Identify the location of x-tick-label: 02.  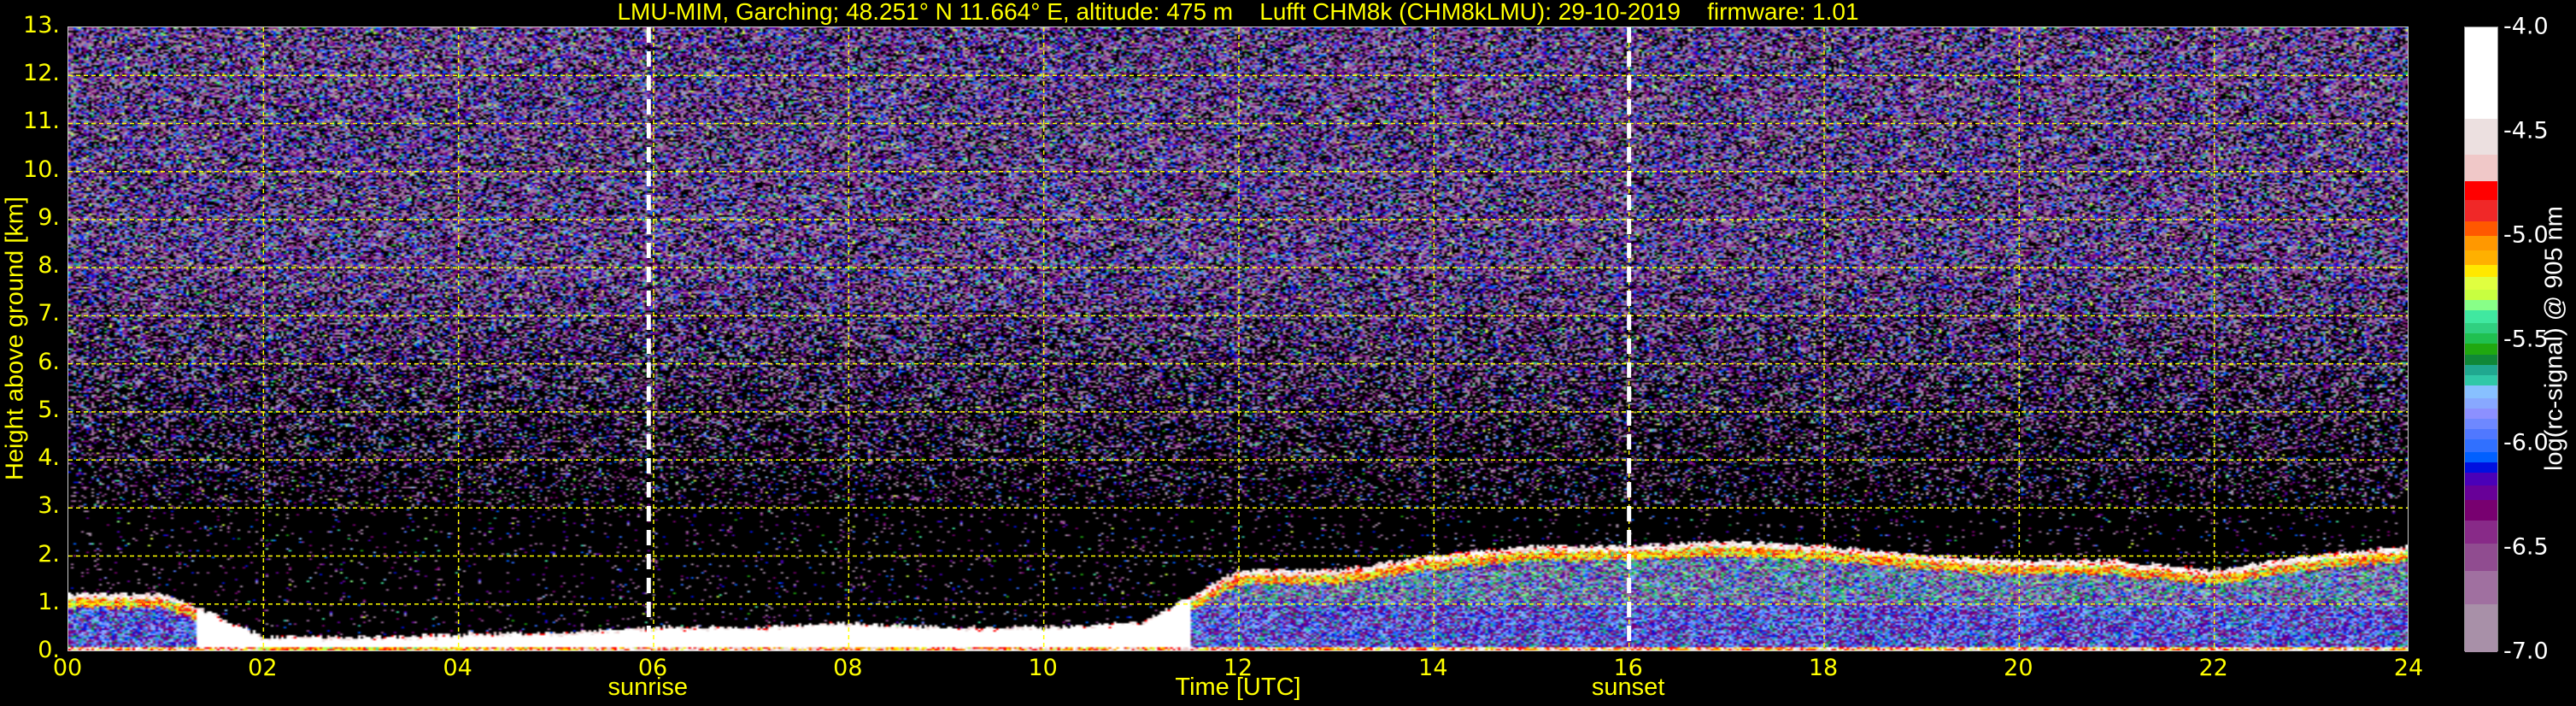
(263, 668).